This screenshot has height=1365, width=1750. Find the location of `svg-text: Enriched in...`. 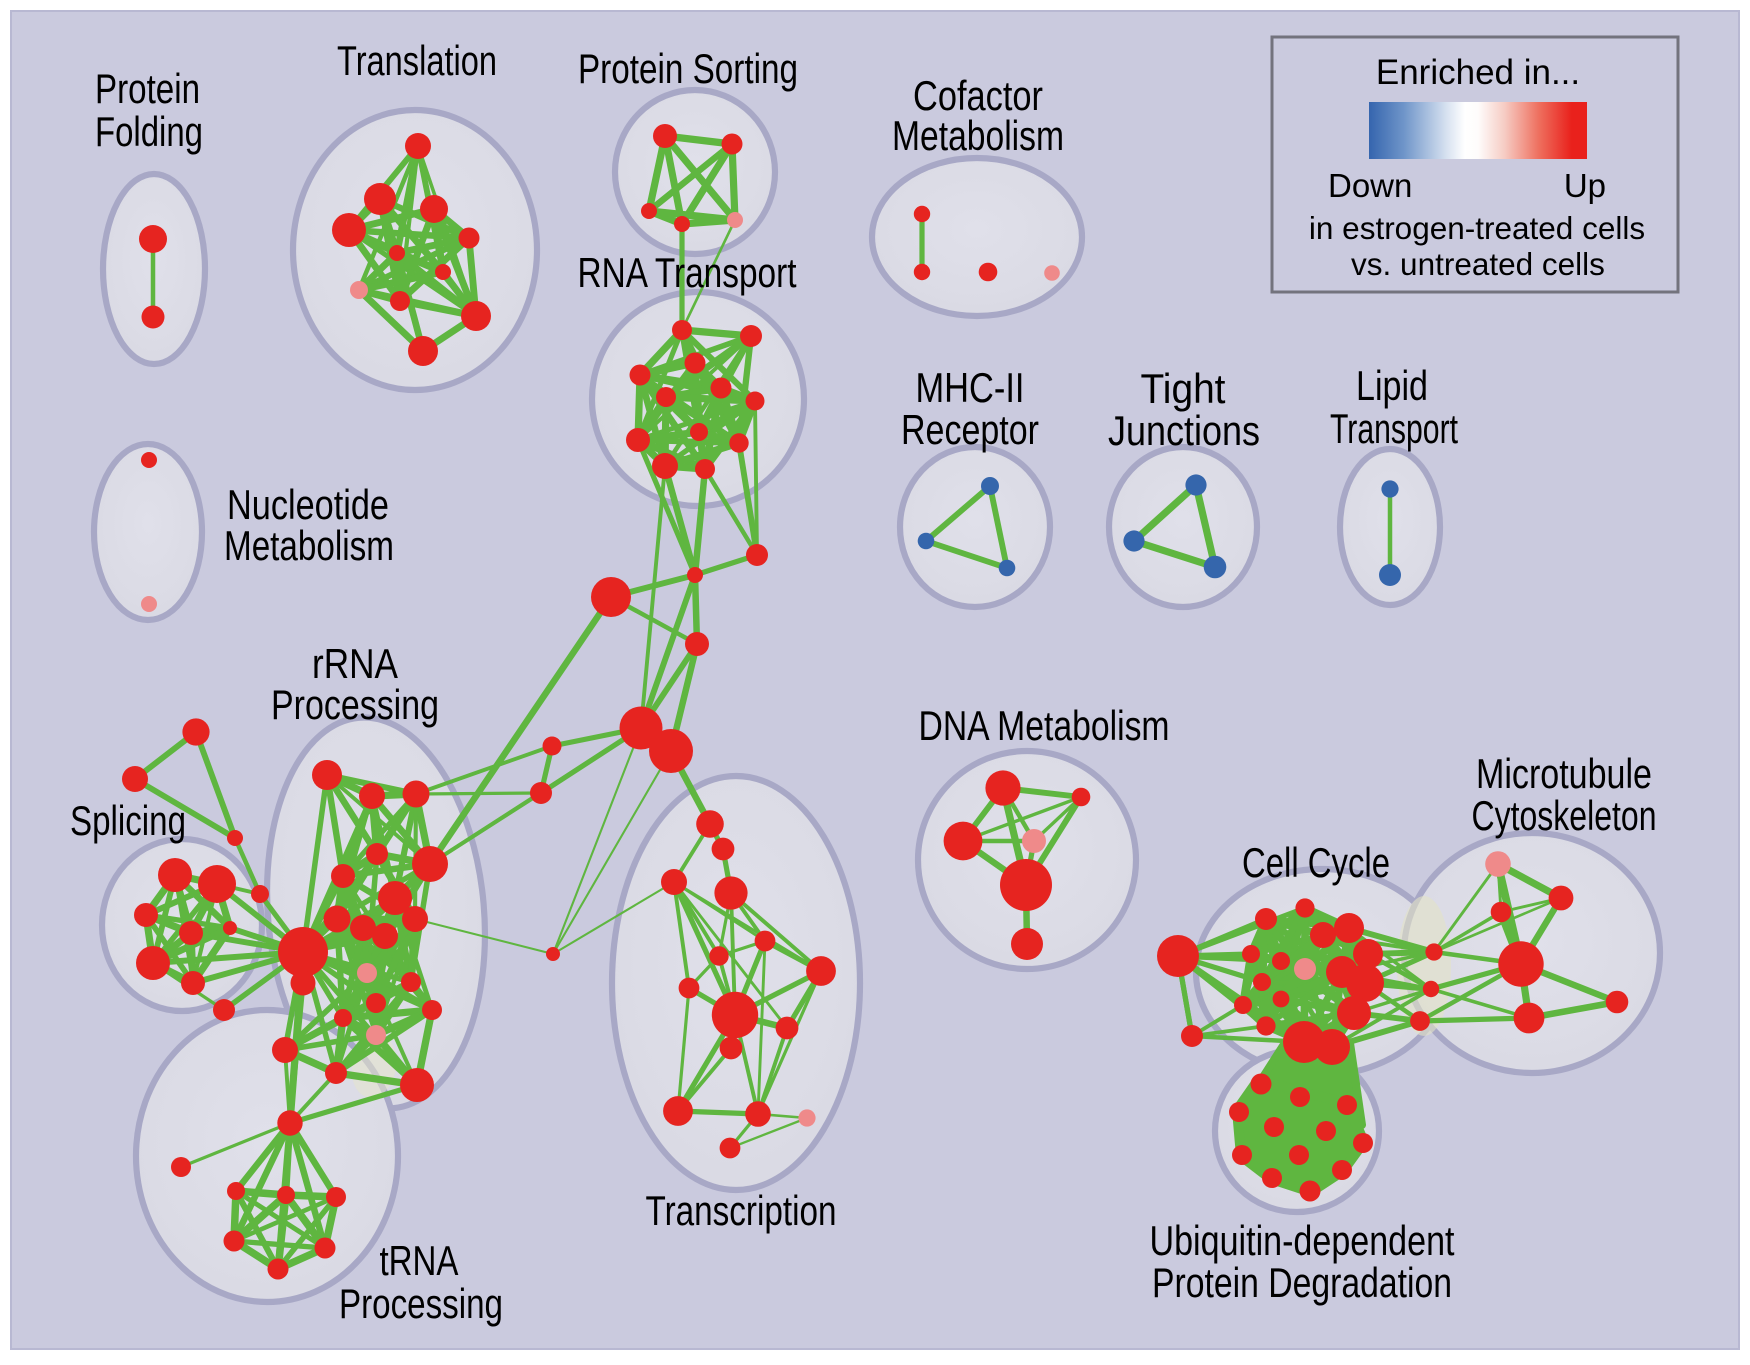

svg-text: Enriched in... is located at coordinates (1478, 72).